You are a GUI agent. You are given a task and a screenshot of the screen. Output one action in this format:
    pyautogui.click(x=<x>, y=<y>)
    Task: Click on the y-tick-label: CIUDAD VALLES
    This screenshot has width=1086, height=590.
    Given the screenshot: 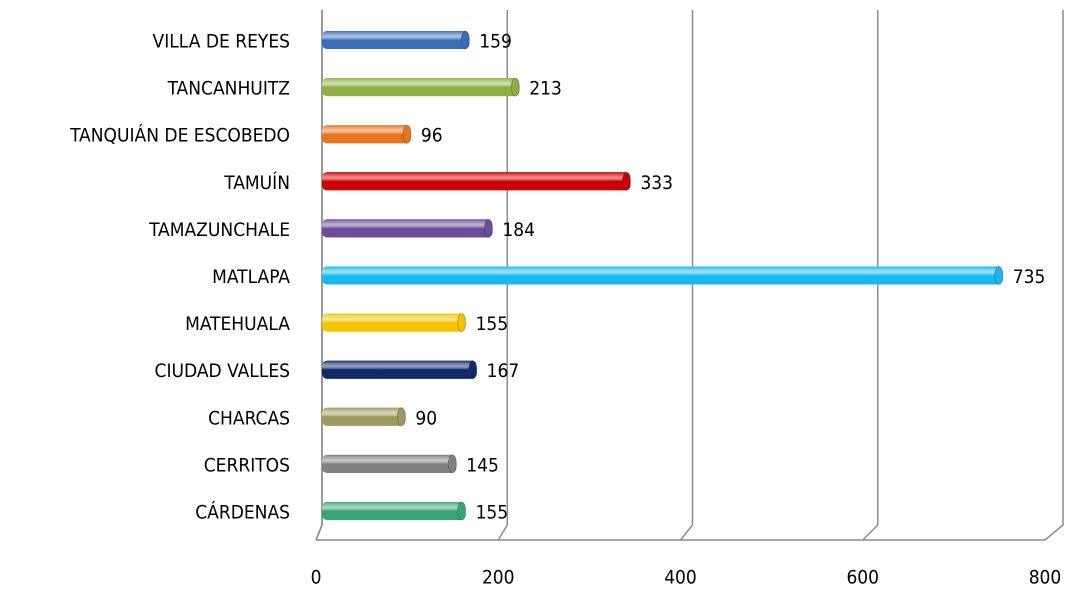 What is the action you would take?
    pyautogui.click(x=222, y=371)
    